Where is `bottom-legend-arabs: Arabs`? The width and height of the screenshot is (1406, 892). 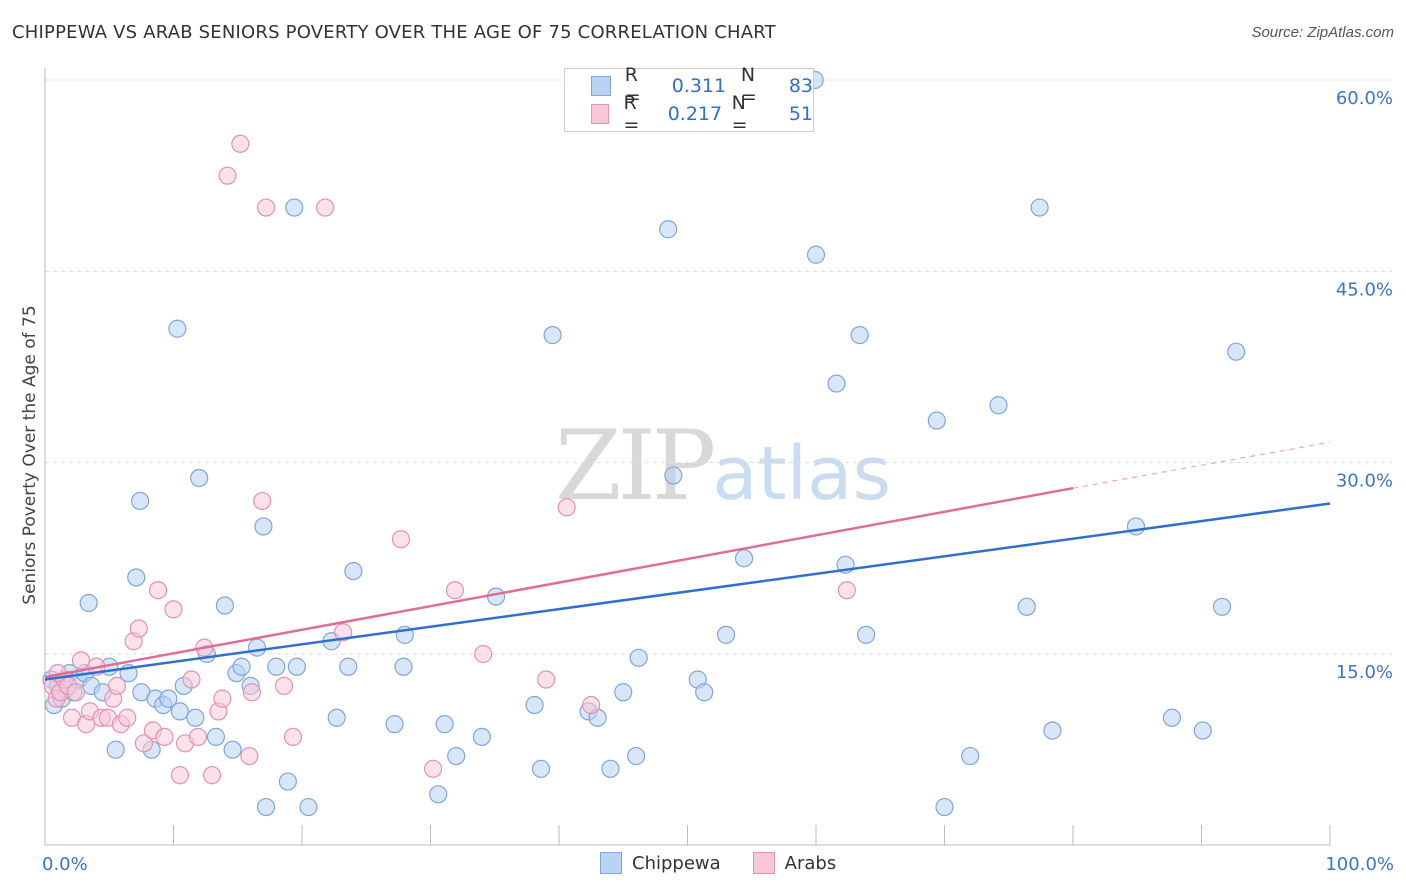
bottom-legend-arabs: Arabs is located at coordinates (794, 863).